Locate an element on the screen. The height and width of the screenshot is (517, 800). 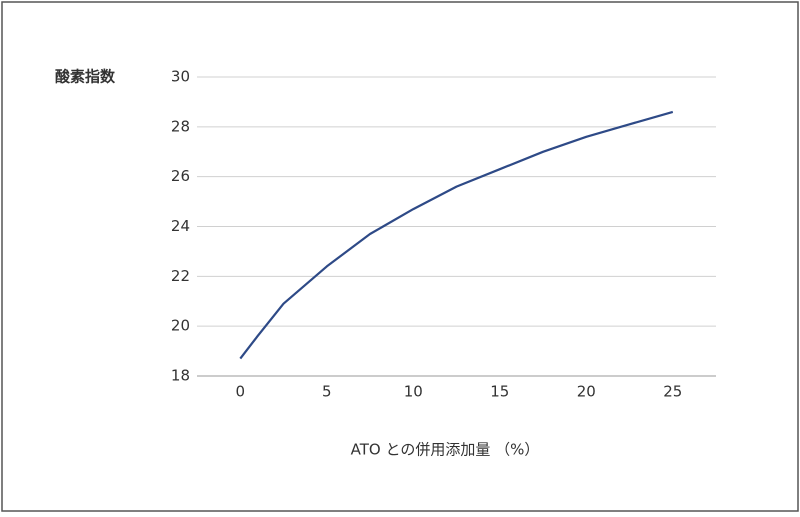
x-tick-label: 15 is located at coordinates (499, 392).